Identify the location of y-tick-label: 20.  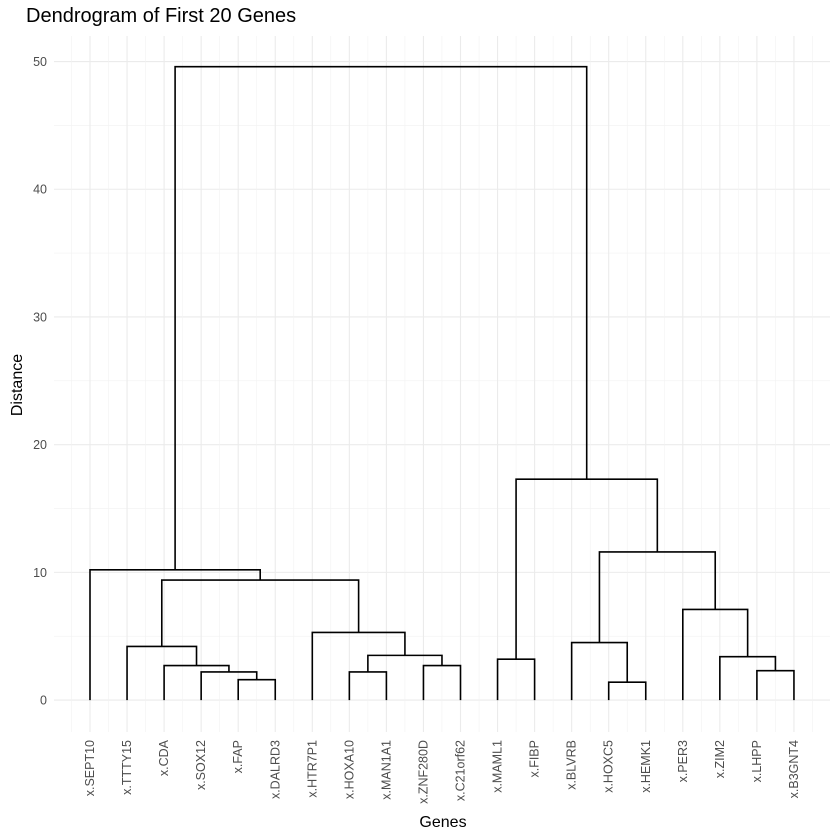
(40, 445).